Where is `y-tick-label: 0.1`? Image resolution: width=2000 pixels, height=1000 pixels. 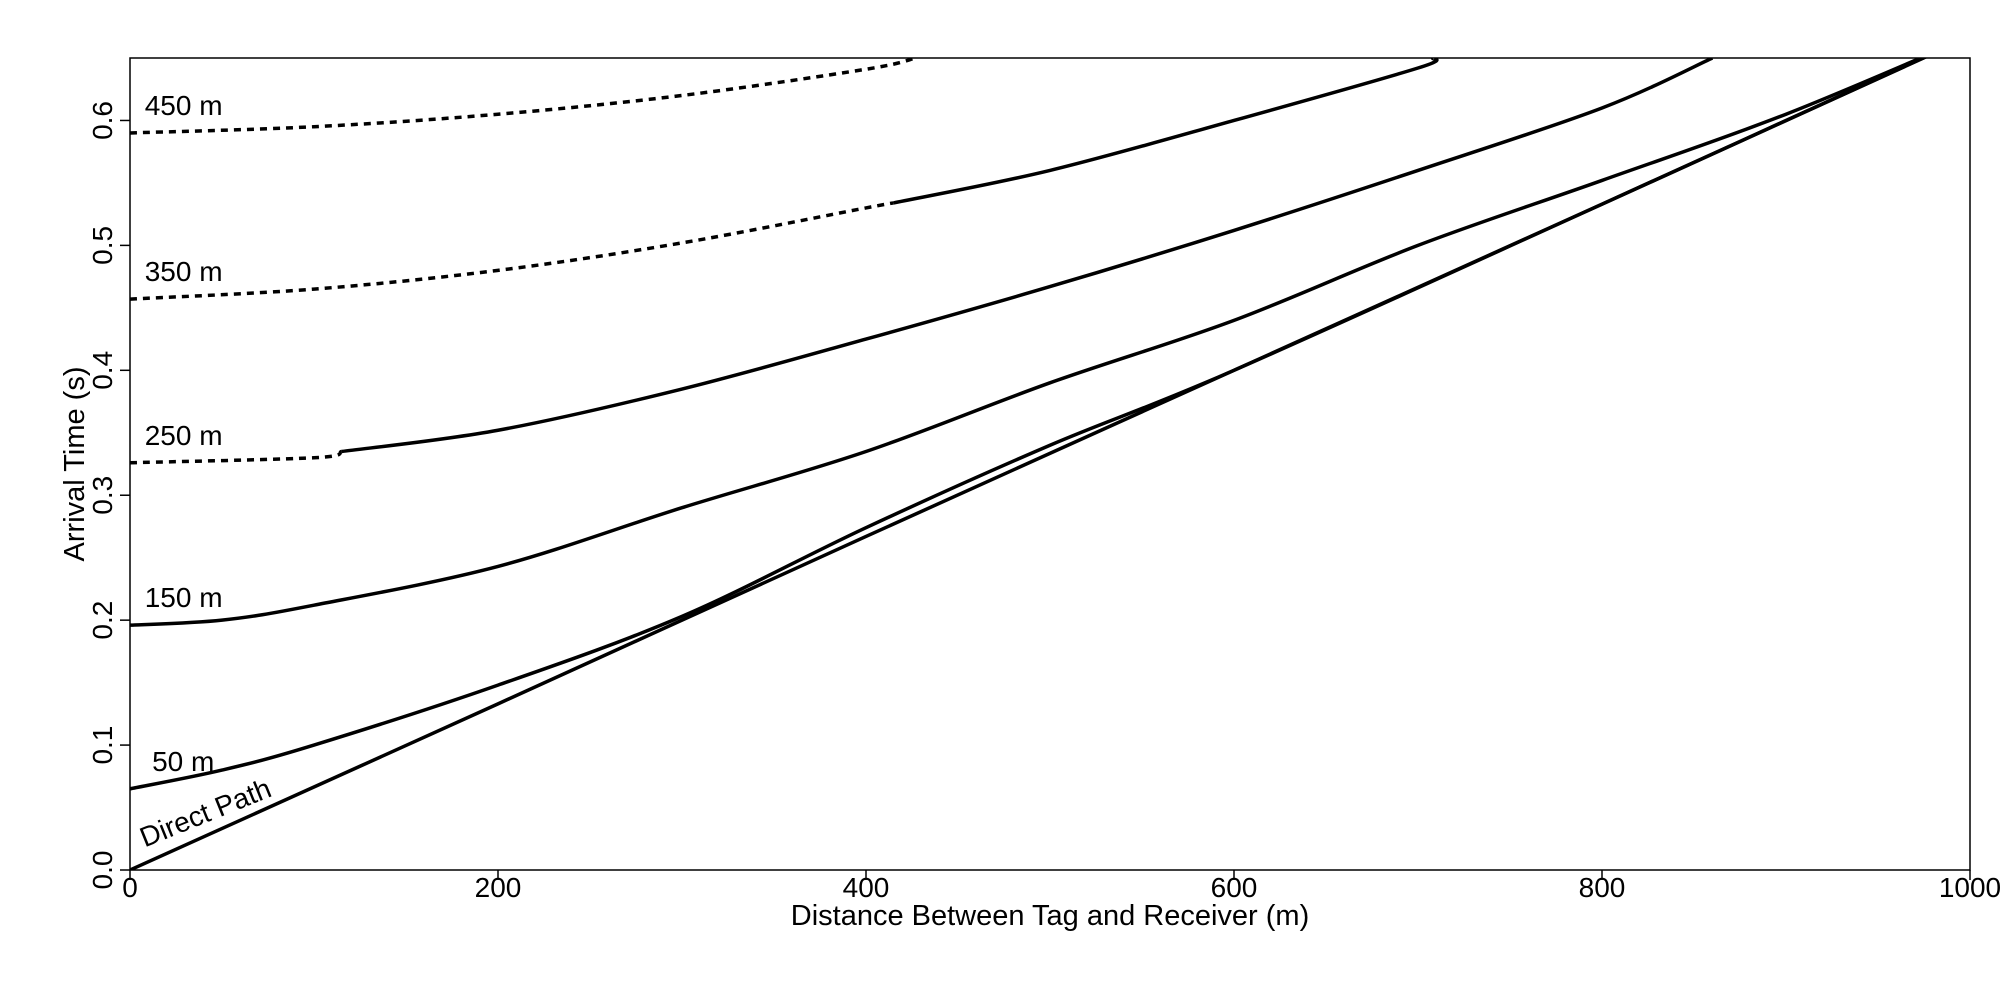
y-tick-label: 0.1 is located at coordinates (102, 745).